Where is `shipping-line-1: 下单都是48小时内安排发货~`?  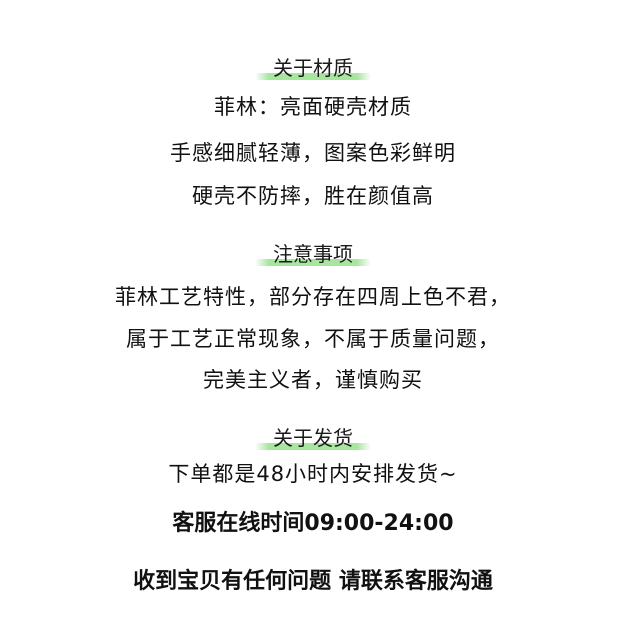 shipping-line-1: 下单都是48小时内安排发货~ is located at coordinates (313, 474).